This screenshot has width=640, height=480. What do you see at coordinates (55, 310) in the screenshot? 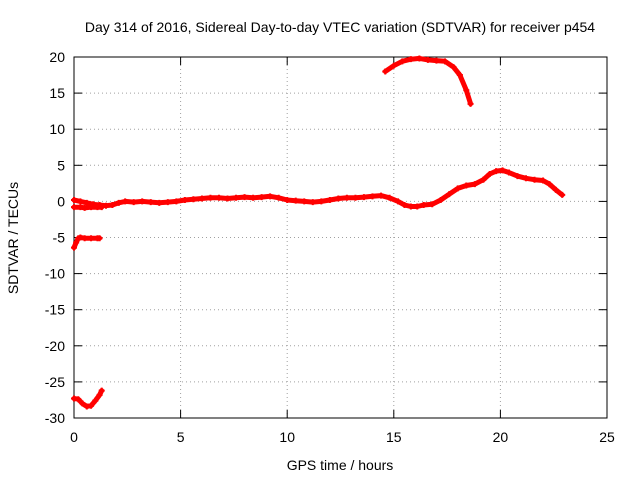
I see `y-tick-label: -15` at bounding box center [55, 310].